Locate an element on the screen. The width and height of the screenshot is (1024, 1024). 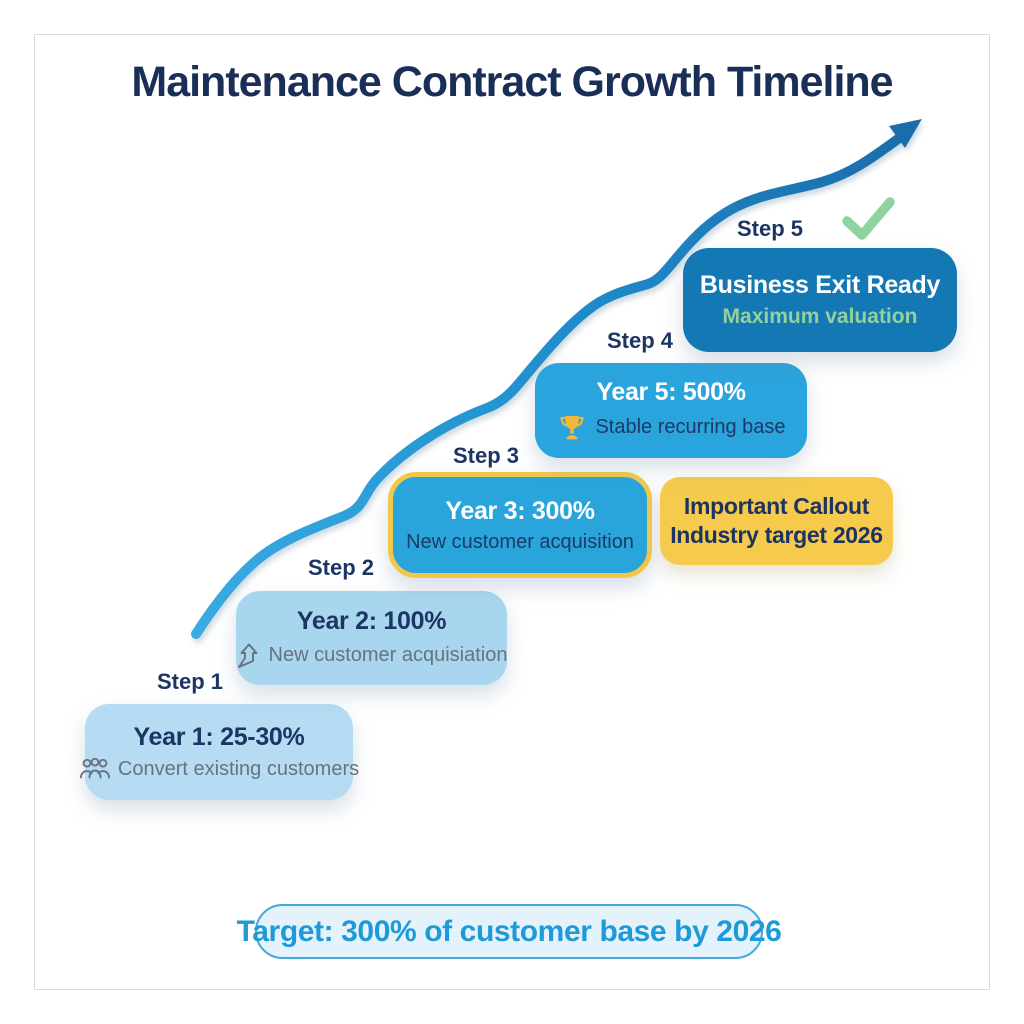
step-3-label: Step 3 is located at coordinates (486, 455).